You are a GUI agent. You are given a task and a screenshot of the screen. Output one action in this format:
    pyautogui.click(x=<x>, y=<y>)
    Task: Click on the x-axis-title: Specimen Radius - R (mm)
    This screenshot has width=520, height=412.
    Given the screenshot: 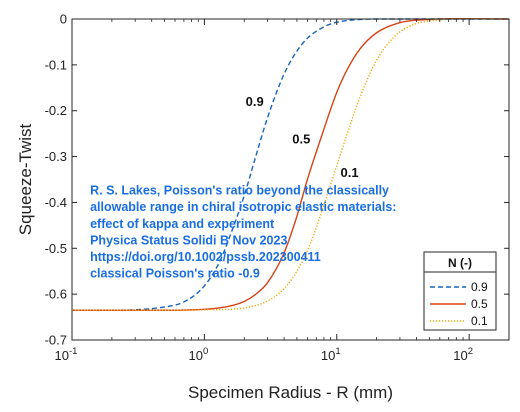 What is the action you would take?
    pyautogui.click(x=290, y=392)
    